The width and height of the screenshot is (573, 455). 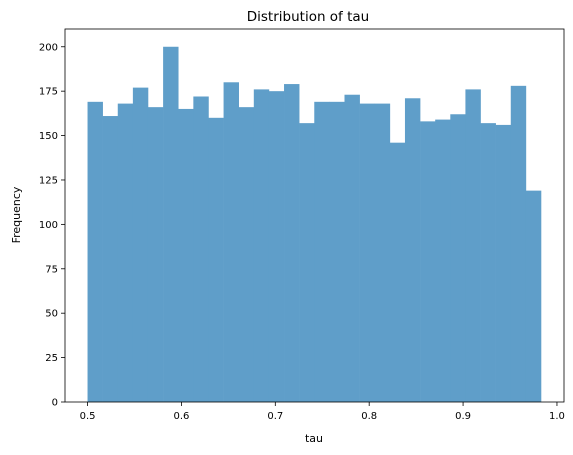 What do you see at coordinates (369, 416) in the screenshot?
I see `x-tick-label: 0.8` at bounding box center [369, 416].